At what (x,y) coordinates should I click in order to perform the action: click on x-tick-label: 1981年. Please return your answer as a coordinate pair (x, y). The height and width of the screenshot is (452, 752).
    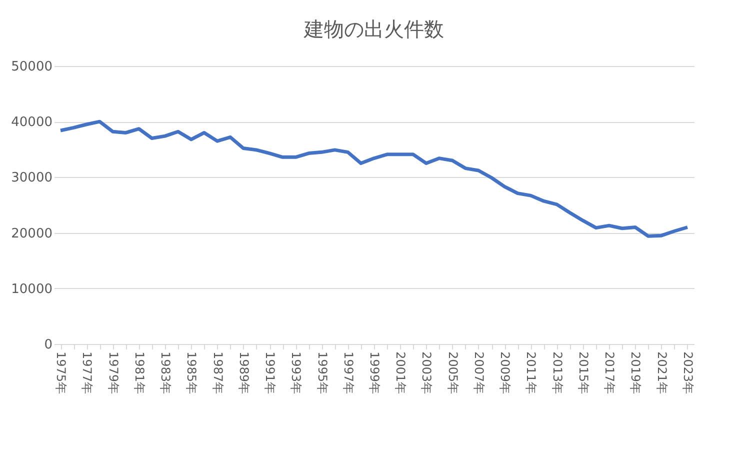
    Looking at the image, I should click on (139, 373).